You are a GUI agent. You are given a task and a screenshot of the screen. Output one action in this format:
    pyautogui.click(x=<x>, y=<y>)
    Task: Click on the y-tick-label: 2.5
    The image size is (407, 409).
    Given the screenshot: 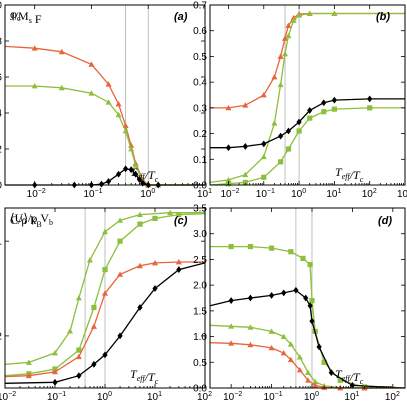 What is the action you would take?
    pyautogui.click(x=200, y=260)
    